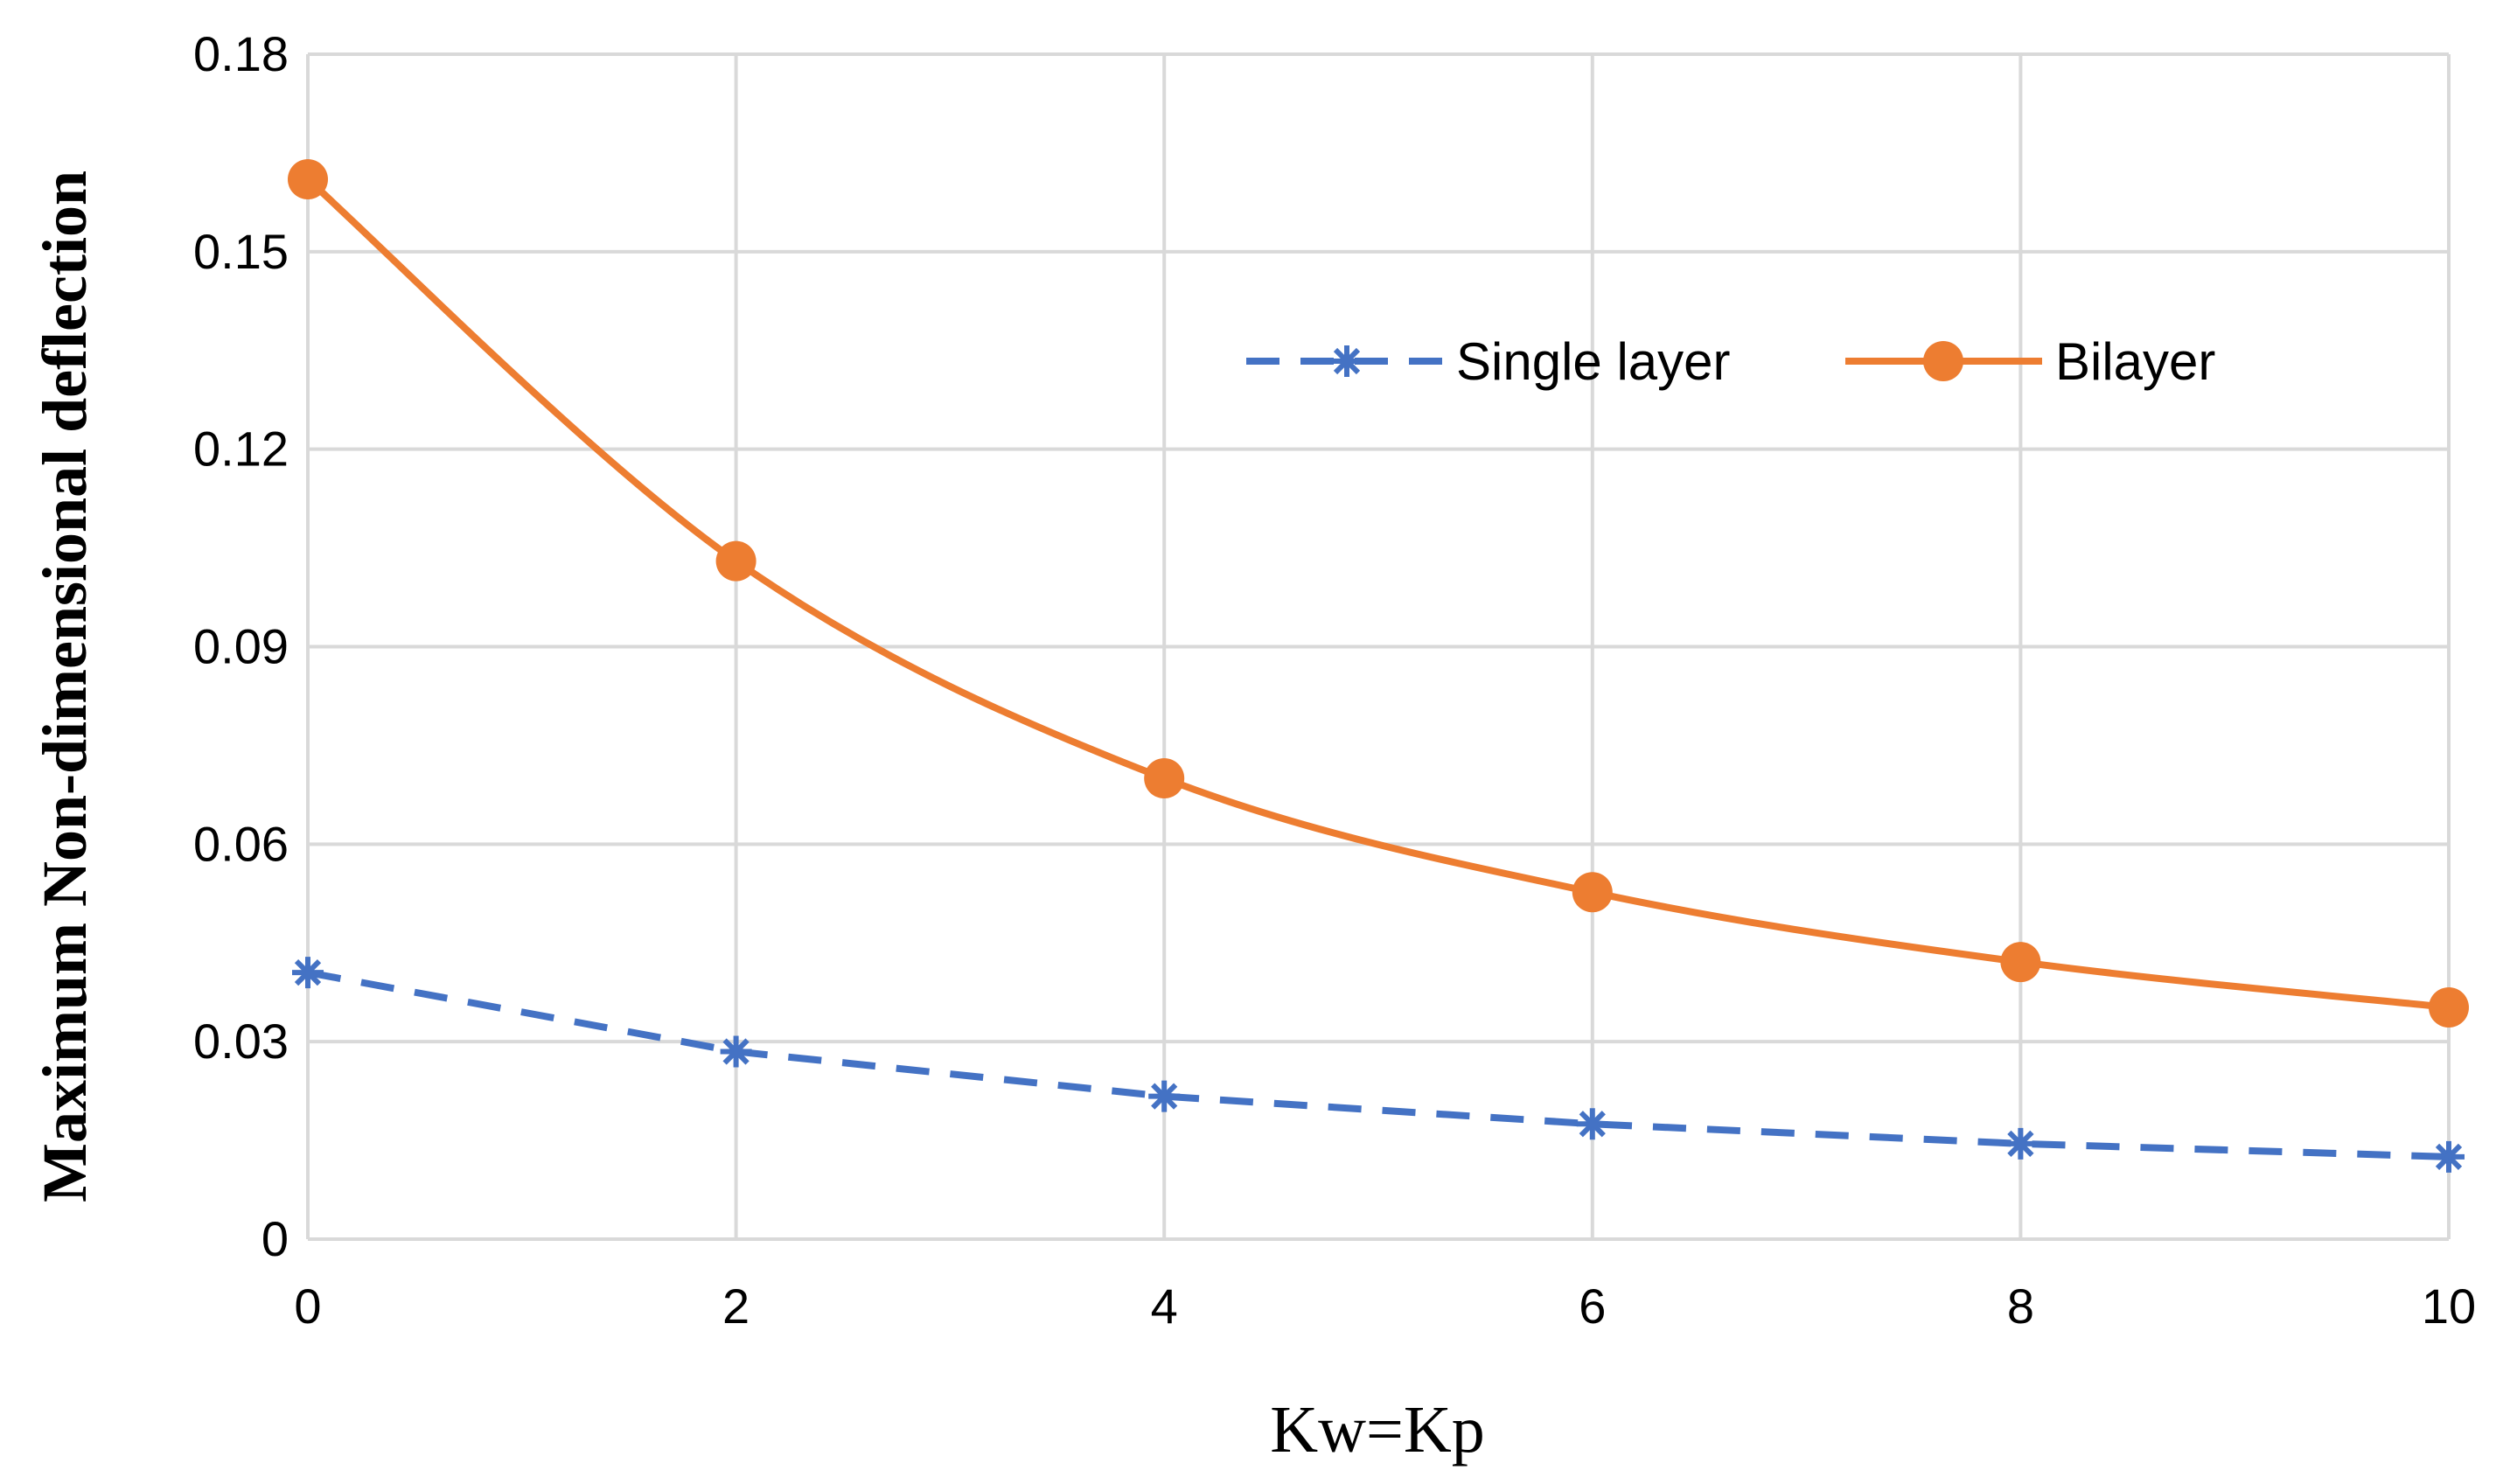 The height and width of the screenshot is (1484, 2503). Describe the element at coordinates (1165, 1306) in the screenshot. I see `x-tick-label: 4` at that location.